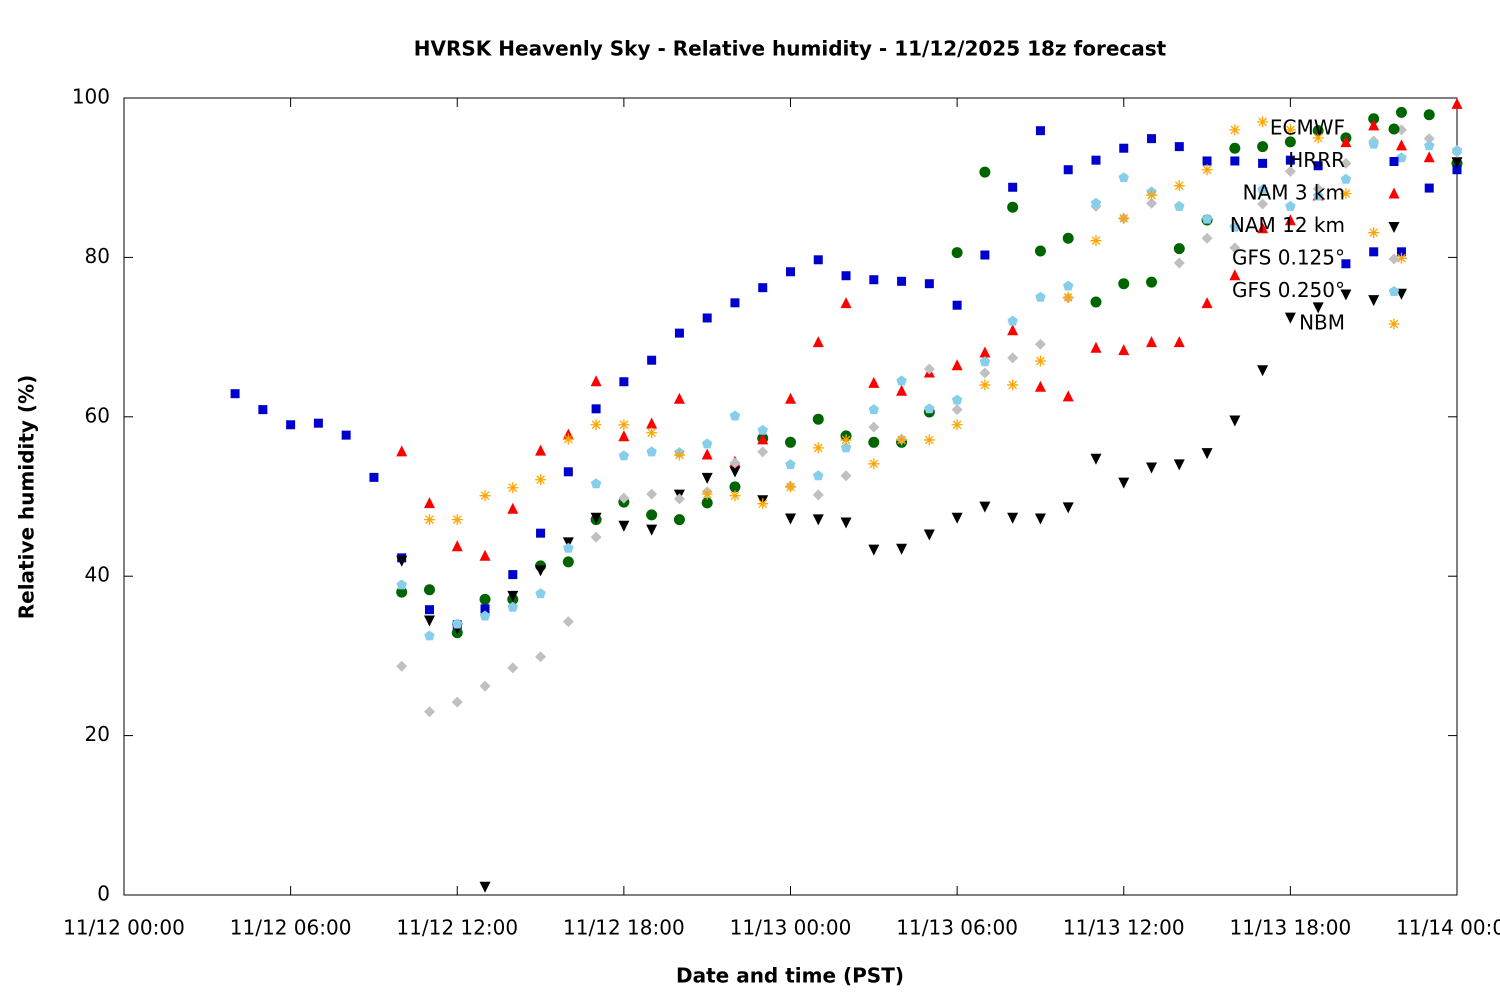 This screenshot has width=1500, height=1000. I want to click on x-tick-label: 11/12 06:00, so click(291, 928).